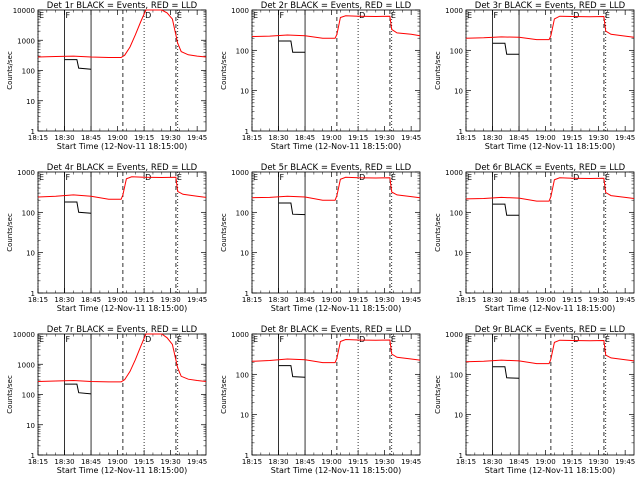 The height and width of the screenshot is (480, 640). Describe the element at coordinates (550, 6) in the screenshot. I see `chart-title: Det 3r BLACK = Events, RED = LLD` at that location.